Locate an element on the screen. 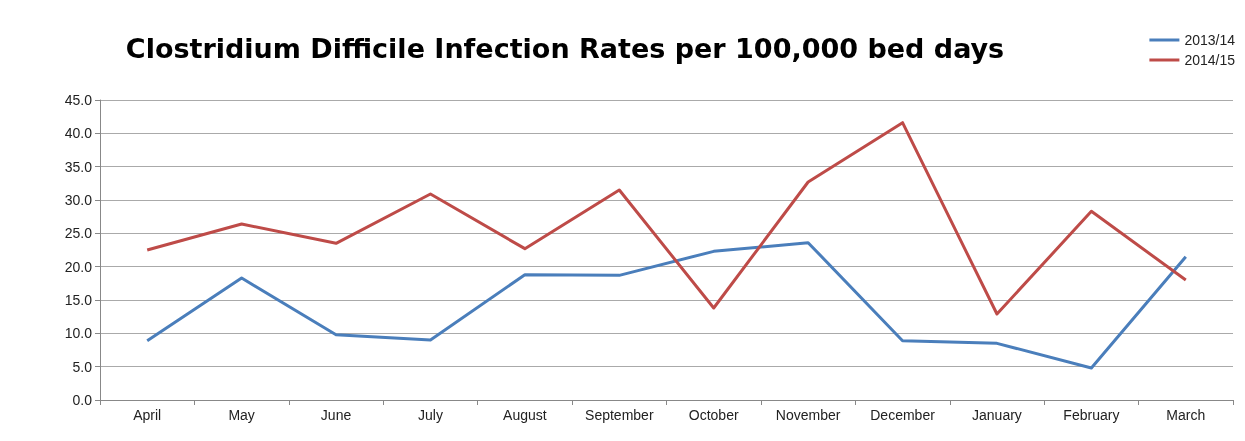  x-tick-label: November is located at coordinates (808, 415).